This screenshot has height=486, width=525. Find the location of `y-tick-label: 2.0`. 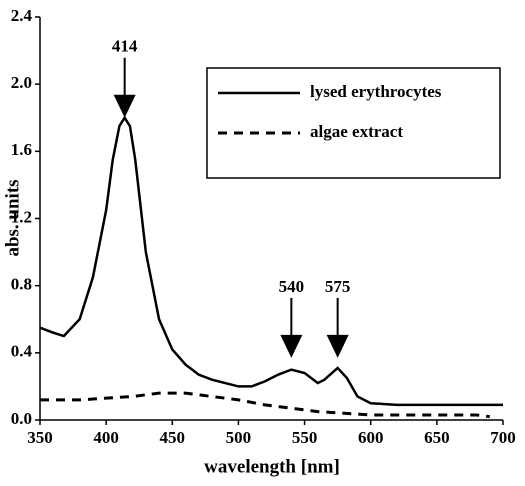

y-tick-label: 2.0 is located at coordinates (21, 82).